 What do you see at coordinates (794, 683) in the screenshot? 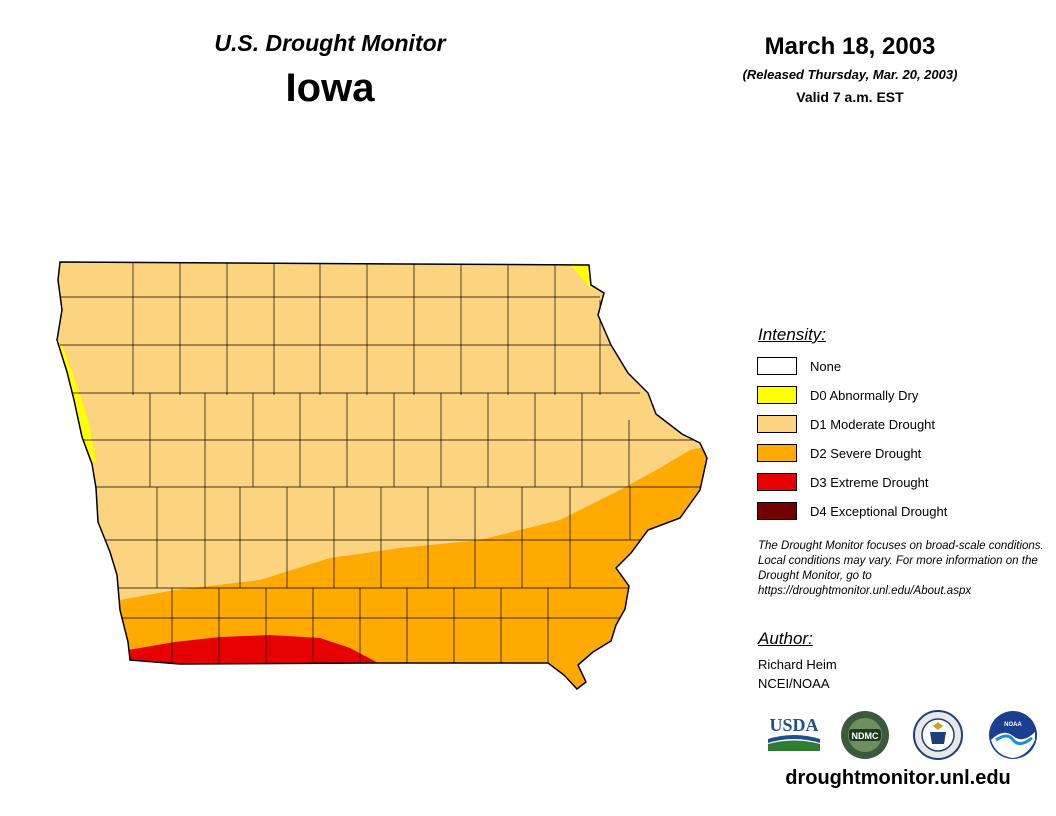
I see `author-organization: NCEI/NOAA` at bounding box center [794, 683].